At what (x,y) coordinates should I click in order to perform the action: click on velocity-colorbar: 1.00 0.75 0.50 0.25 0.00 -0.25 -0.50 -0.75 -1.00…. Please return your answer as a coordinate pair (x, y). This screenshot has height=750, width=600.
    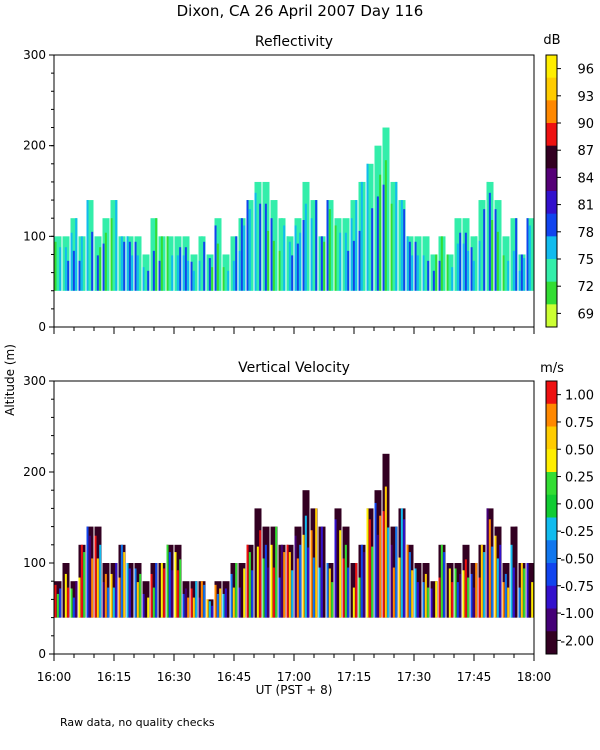
    Looking at the image, I should click on (569, 517).